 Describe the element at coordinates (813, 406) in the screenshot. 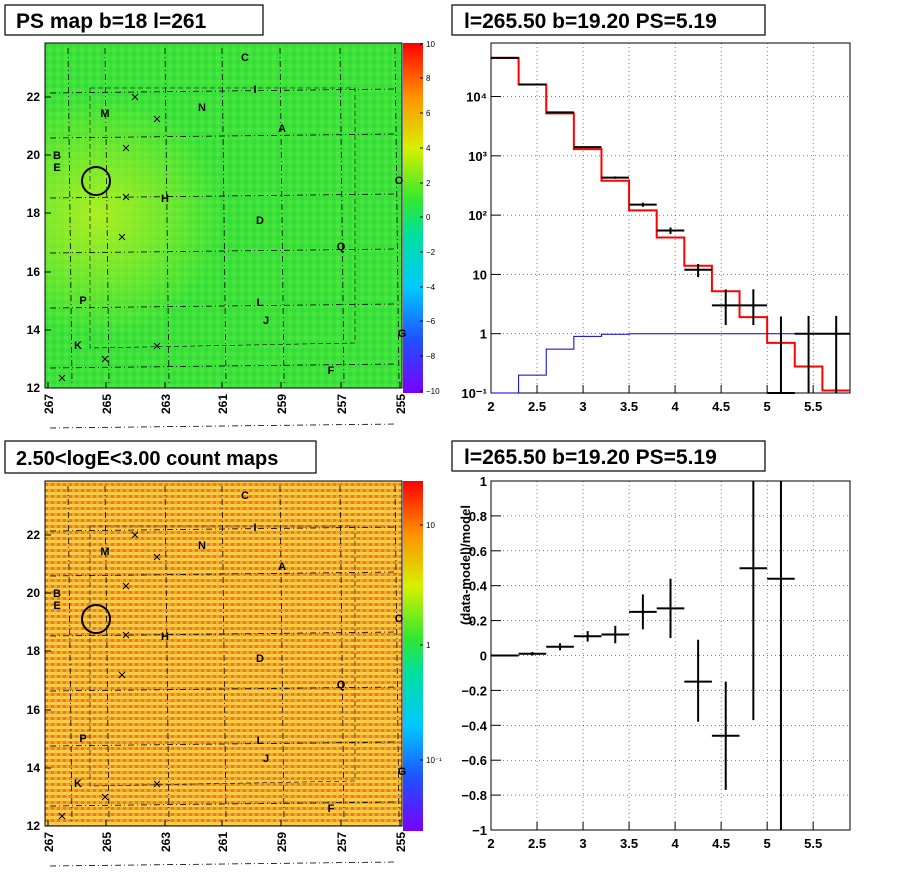

I see `spectrum-x-tick-label: 5.5` at that location.